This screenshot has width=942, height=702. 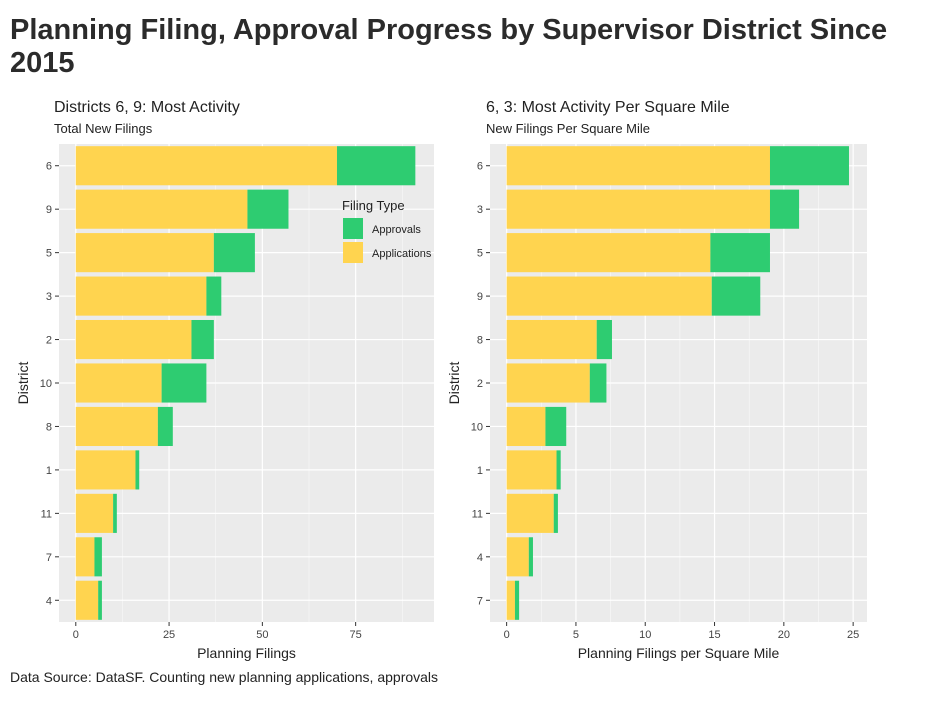 What do you see at coordinates (396, 230) in the screenshot?
I see `legend-label: Approvals` at bounding box center [396, 230].